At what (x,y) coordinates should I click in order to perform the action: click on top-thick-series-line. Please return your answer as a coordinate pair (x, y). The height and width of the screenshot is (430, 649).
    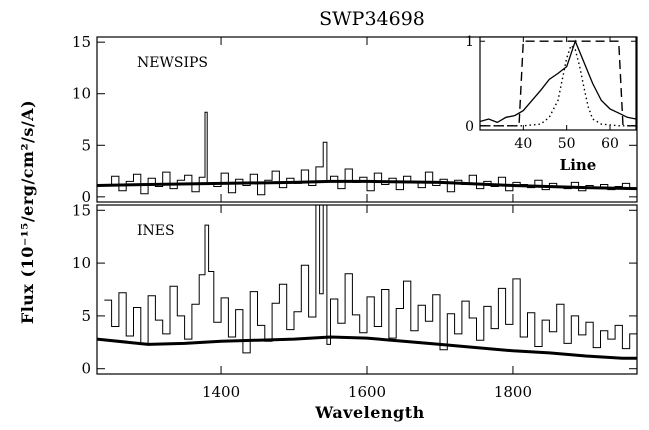
    Looking at the image, I should click on (367, 185).